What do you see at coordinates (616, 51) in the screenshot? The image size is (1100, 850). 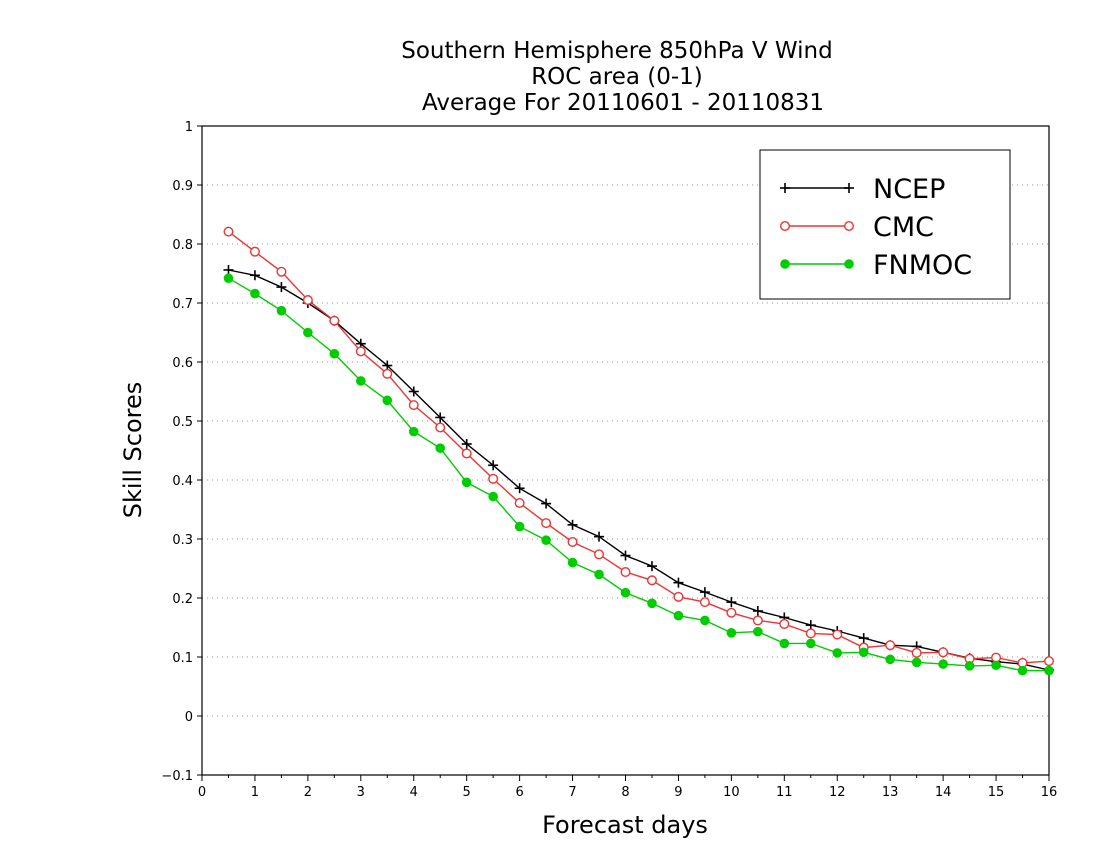 I see `title-line-1: Southern Hemisphere 850hPa V Wind` at bounding box center [616, 51].